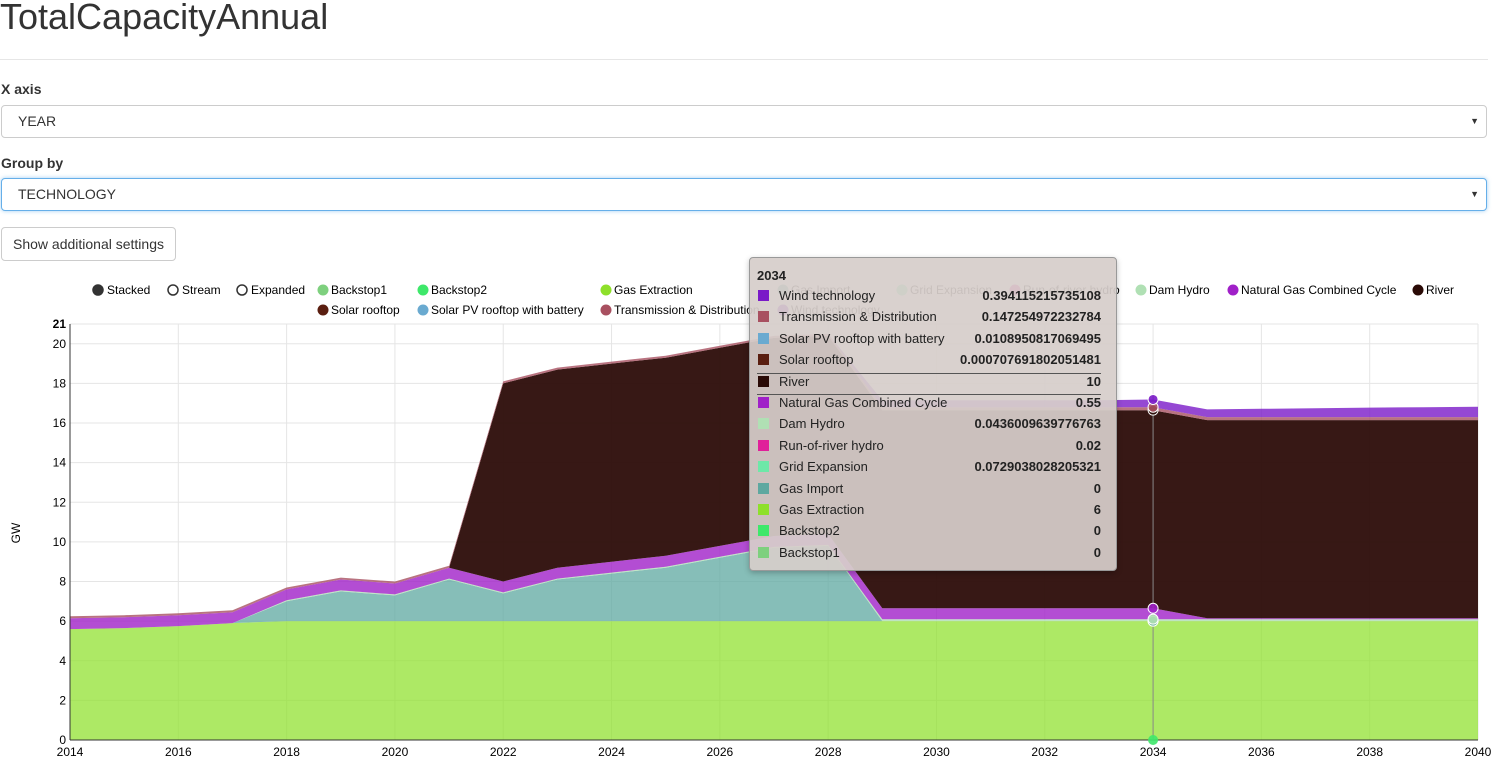  I want to click on tooltip-series-name: Run-of-river hydro, so click(831, 445).